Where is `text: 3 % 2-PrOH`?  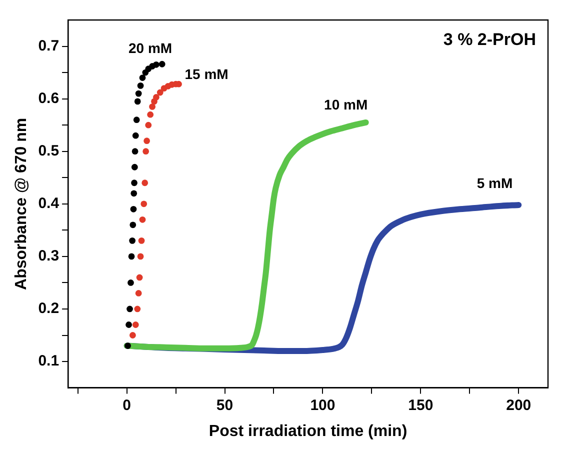
text: 3 % 2-PrOH is located at coordinates (489, 40).